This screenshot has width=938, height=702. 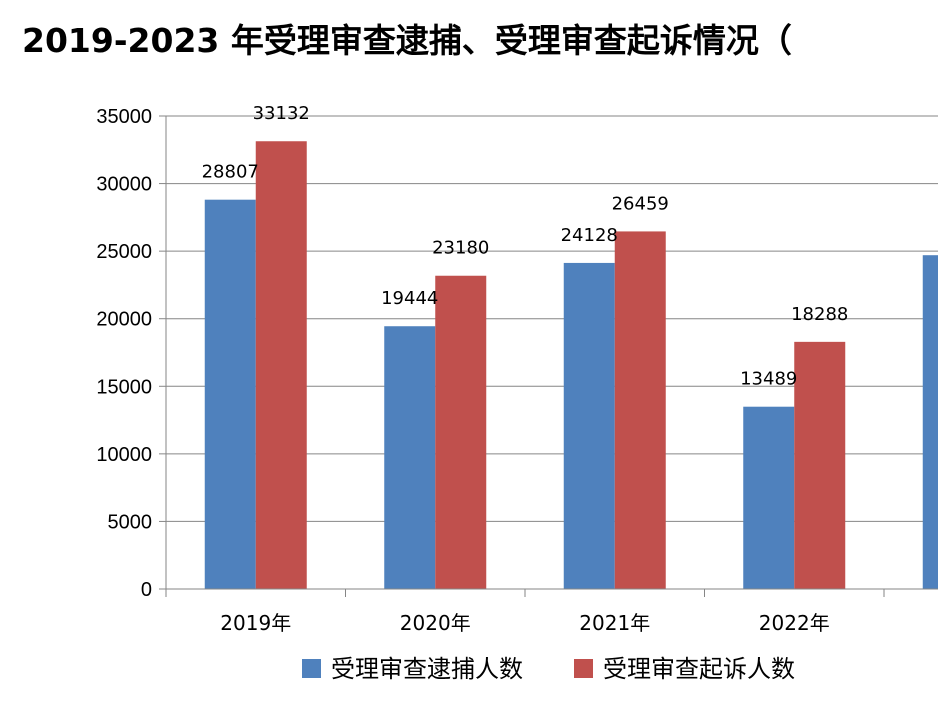 I want to click on y-tick-label: 20000, so click(x=124, y=320).